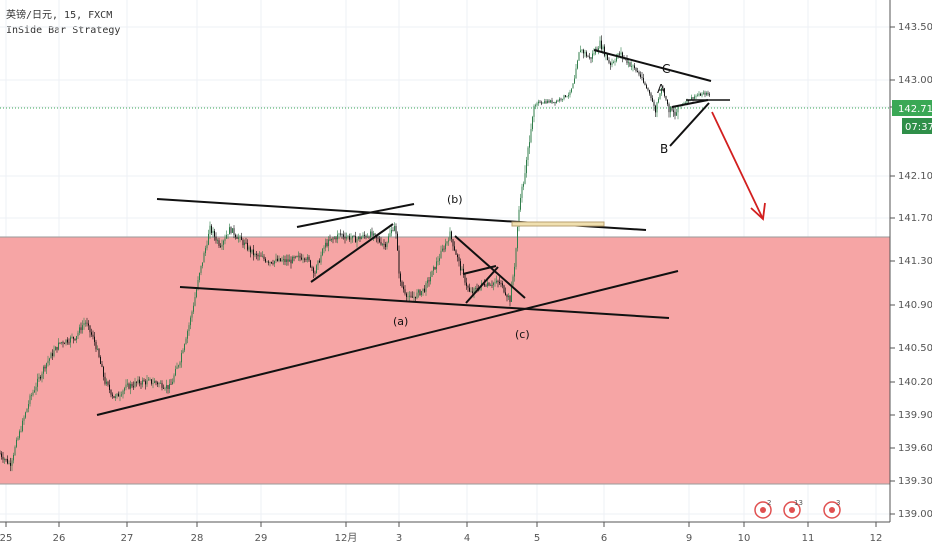 The height and width of the screenshot is (550, 932). I want to click on x-tick-label: 26, so click(59, 538).